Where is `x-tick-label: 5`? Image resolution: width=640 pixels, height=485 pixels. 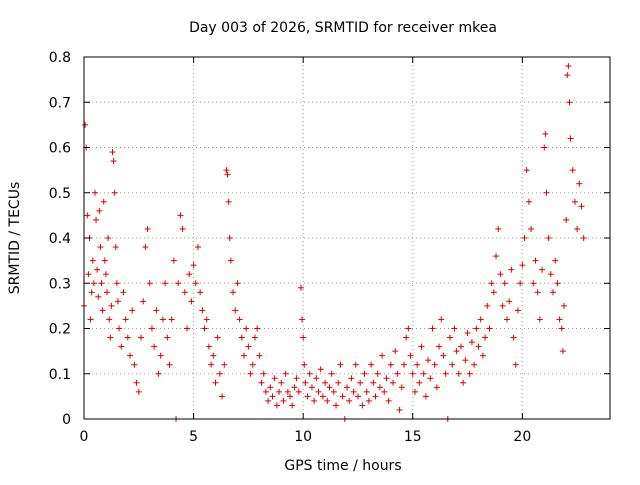 x-tick-label: 5 is located at coordinates (193, 437).